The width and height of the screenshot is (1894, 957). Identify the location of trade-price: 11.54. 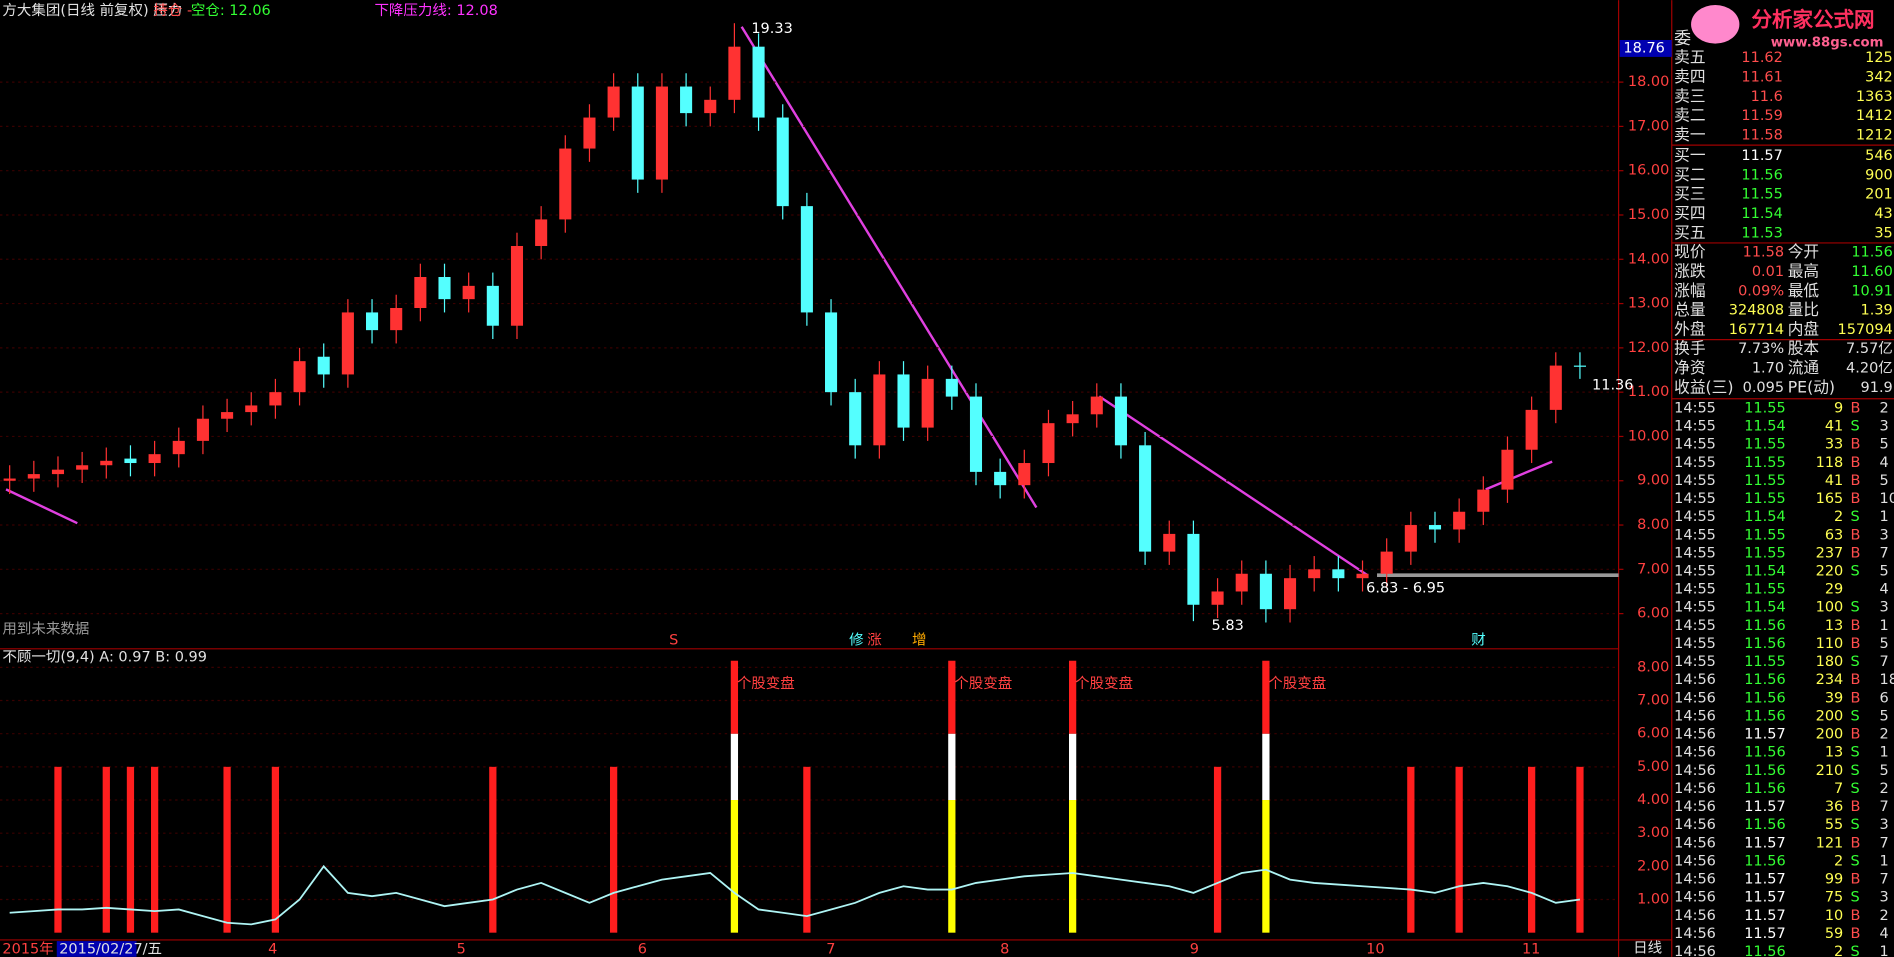
(1764, 517).